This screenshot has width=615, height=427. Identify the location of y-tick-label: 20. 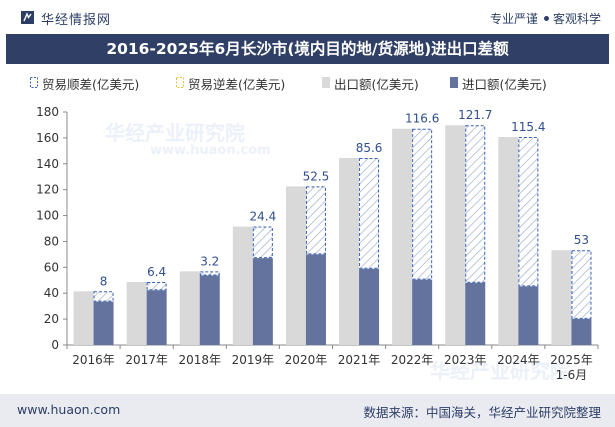
(51, 319).